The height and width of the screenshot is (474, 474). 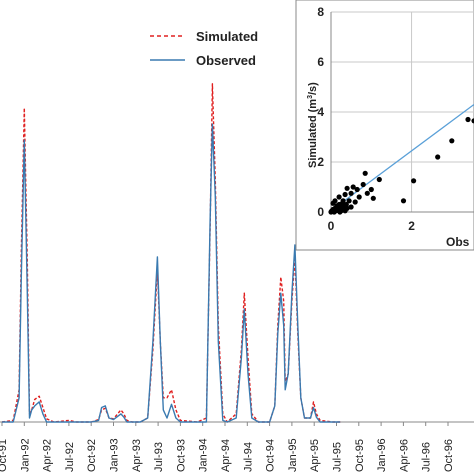 I want to click on x-tick-label: Oct-93, so click(x=181, y=455).